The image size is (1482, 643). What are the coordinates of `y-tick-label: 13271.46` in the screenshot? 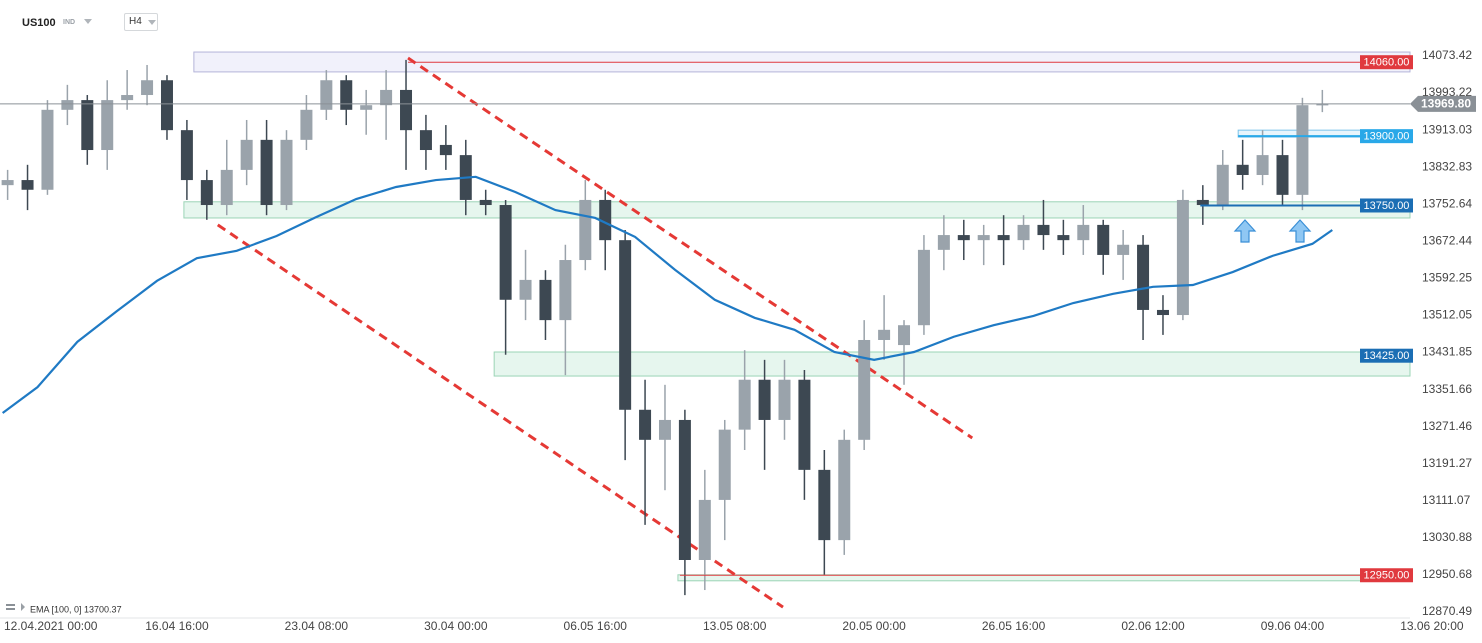 It's located at (1447, 426).